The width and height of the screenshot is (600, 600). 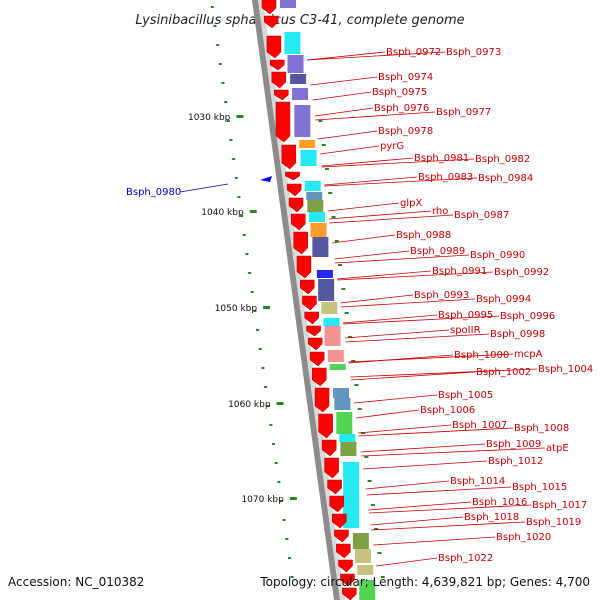 I want to click on gene-label: Bsph_0982, so click(x=502, y=159).